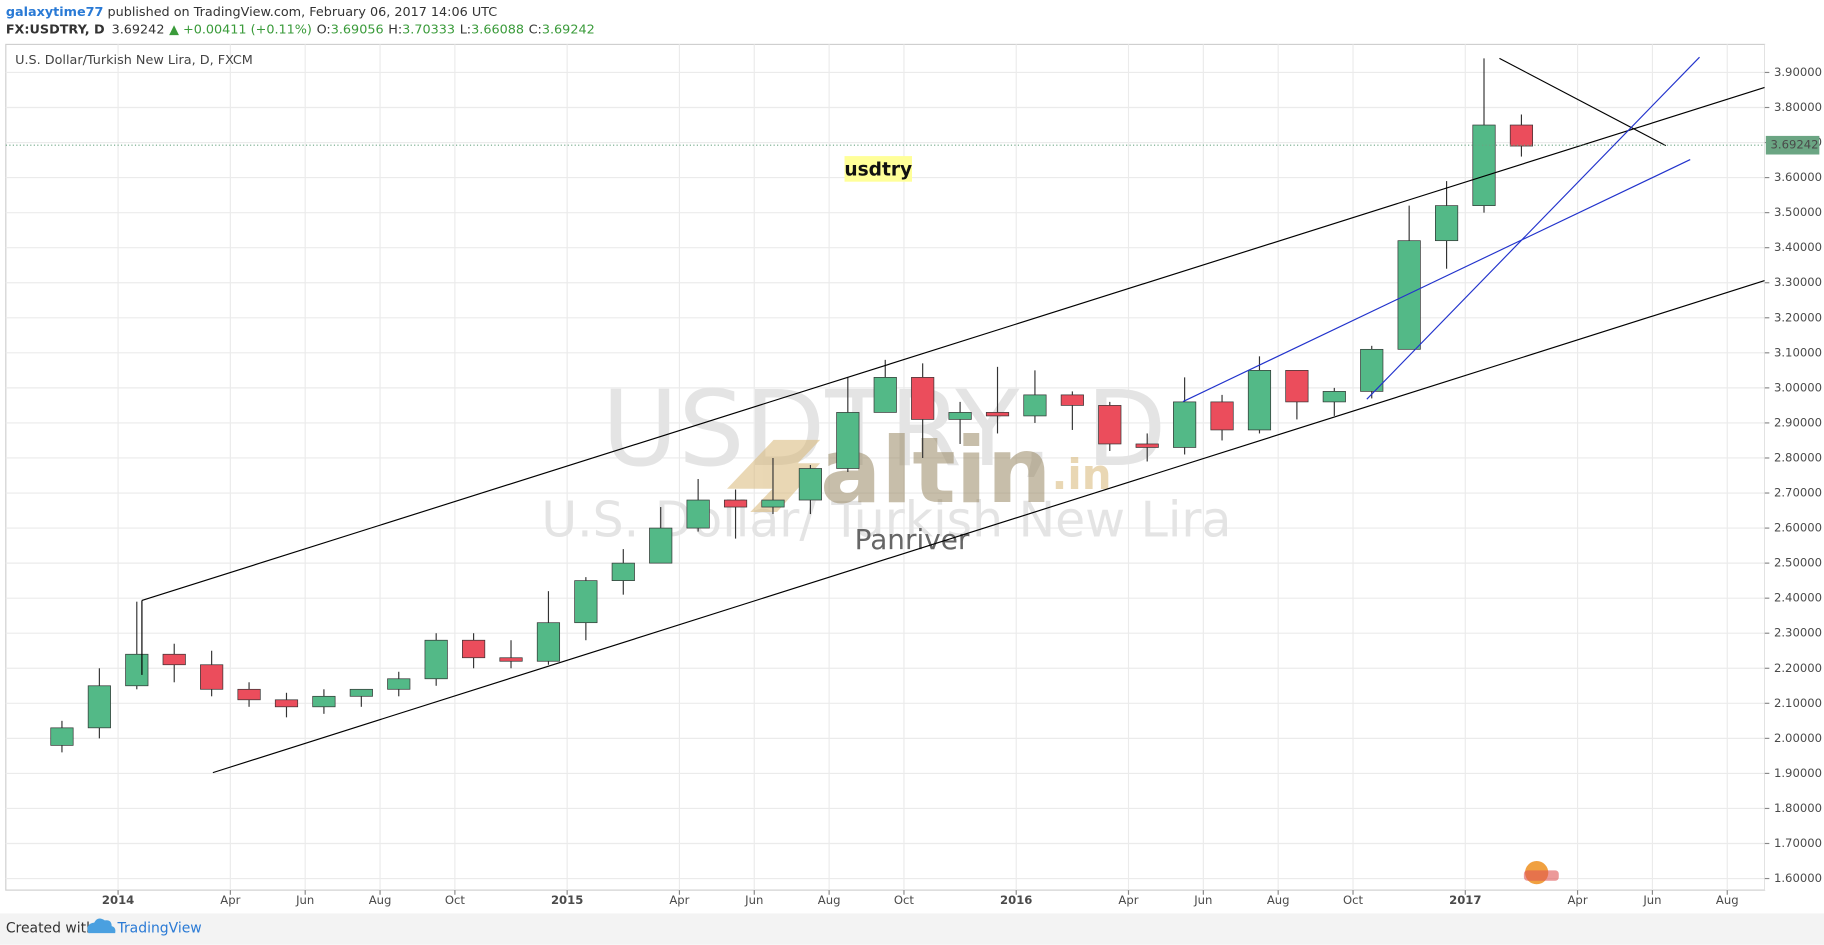 This screenshot has height=945, width=1824. What do you see at coordinates (55, 29) in the screenshot?
I see `symbol: FX:USDTRY, D` at bounding box center [55, 29].